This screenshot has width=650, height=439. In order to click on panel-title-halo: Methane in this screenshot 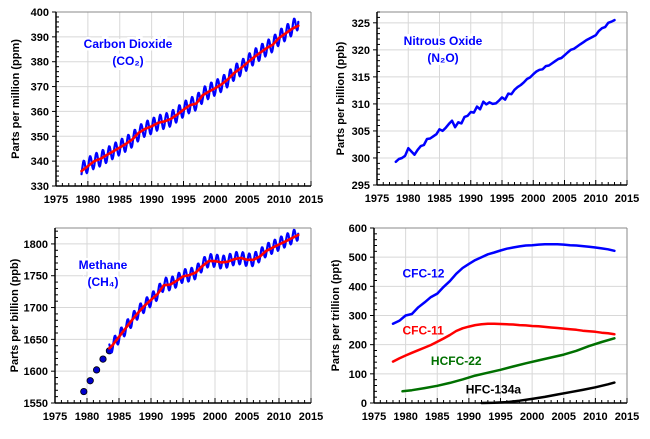, I will do `click(103, 265)`.